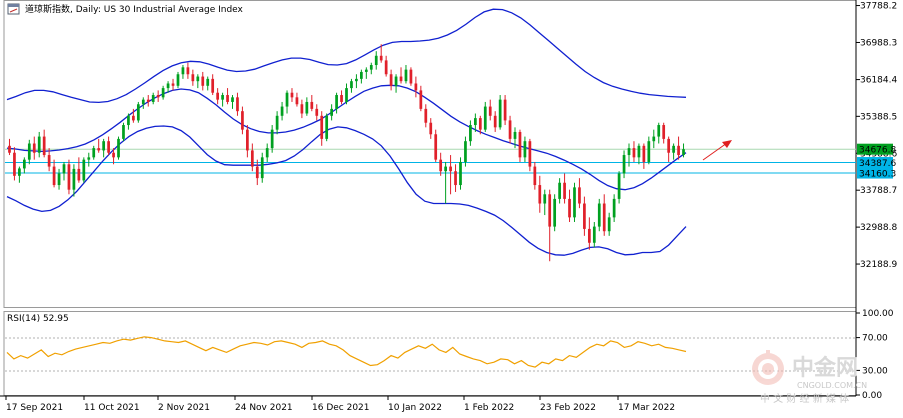  Describe the element at coordinates (13, 9) in the screenshot. I see `chart-window-icon` at that location.